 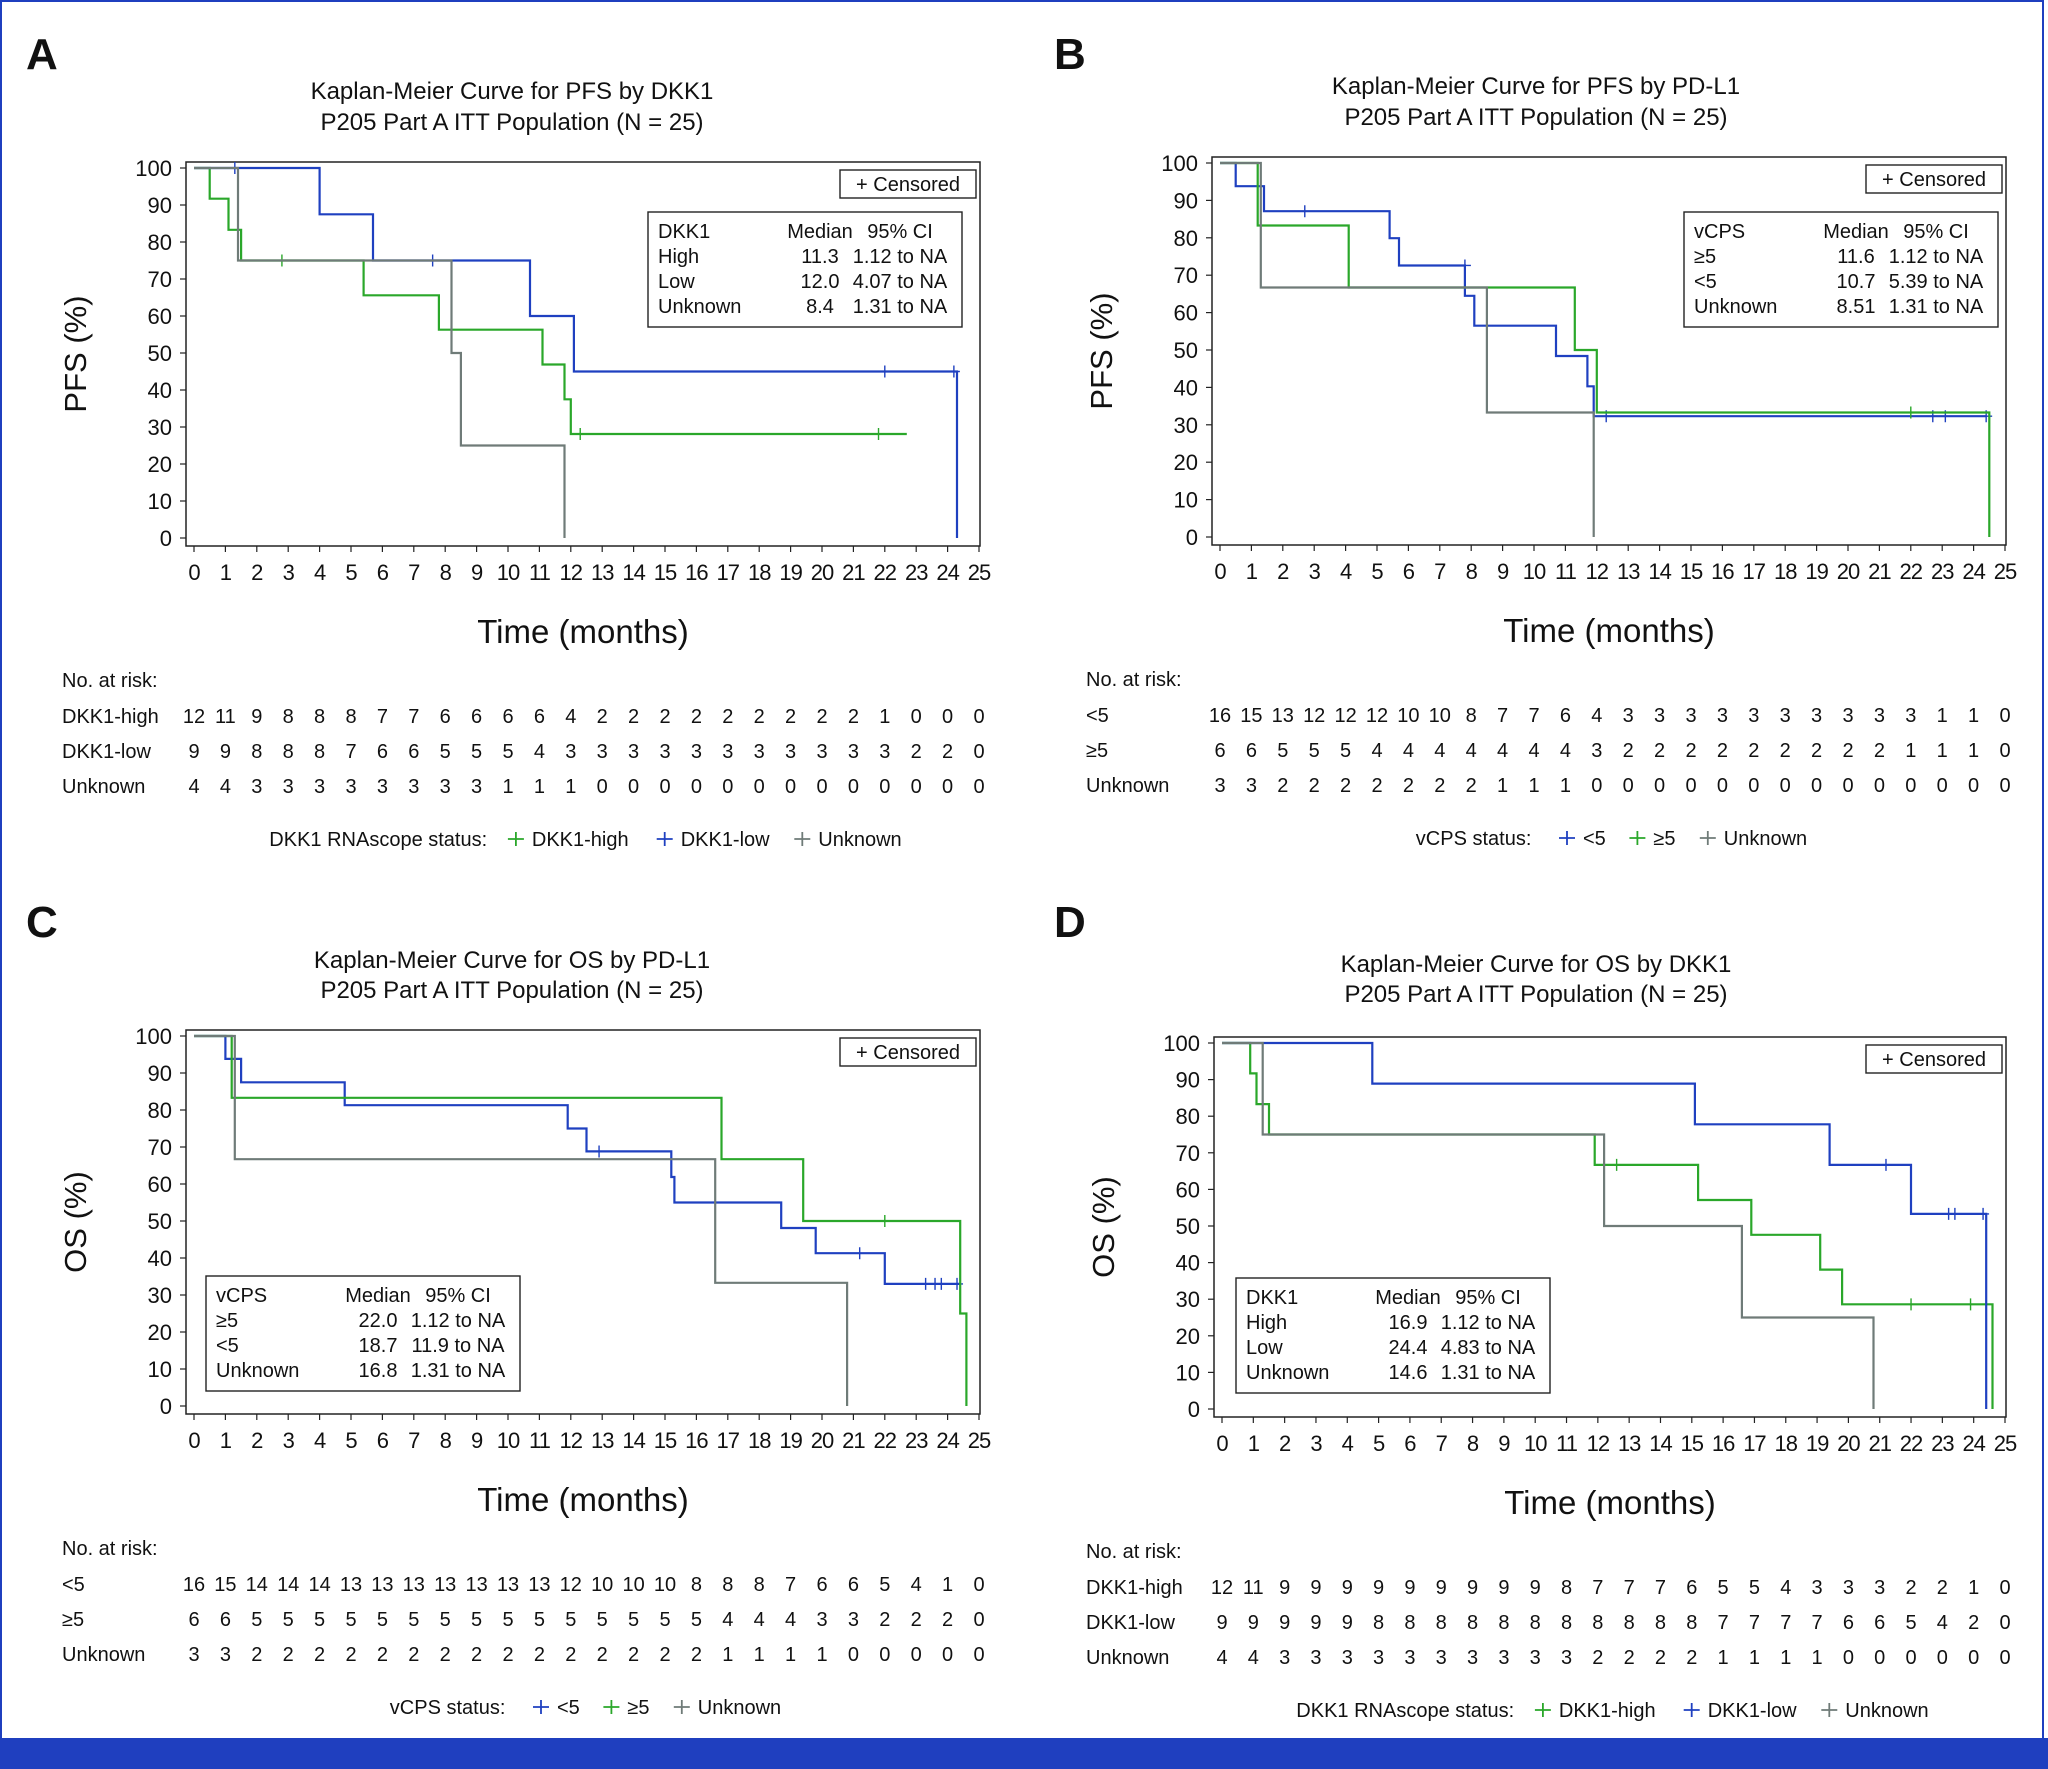 I want to click on no-at-risk-label: No. at risk:, so click(x=1134, y=680).